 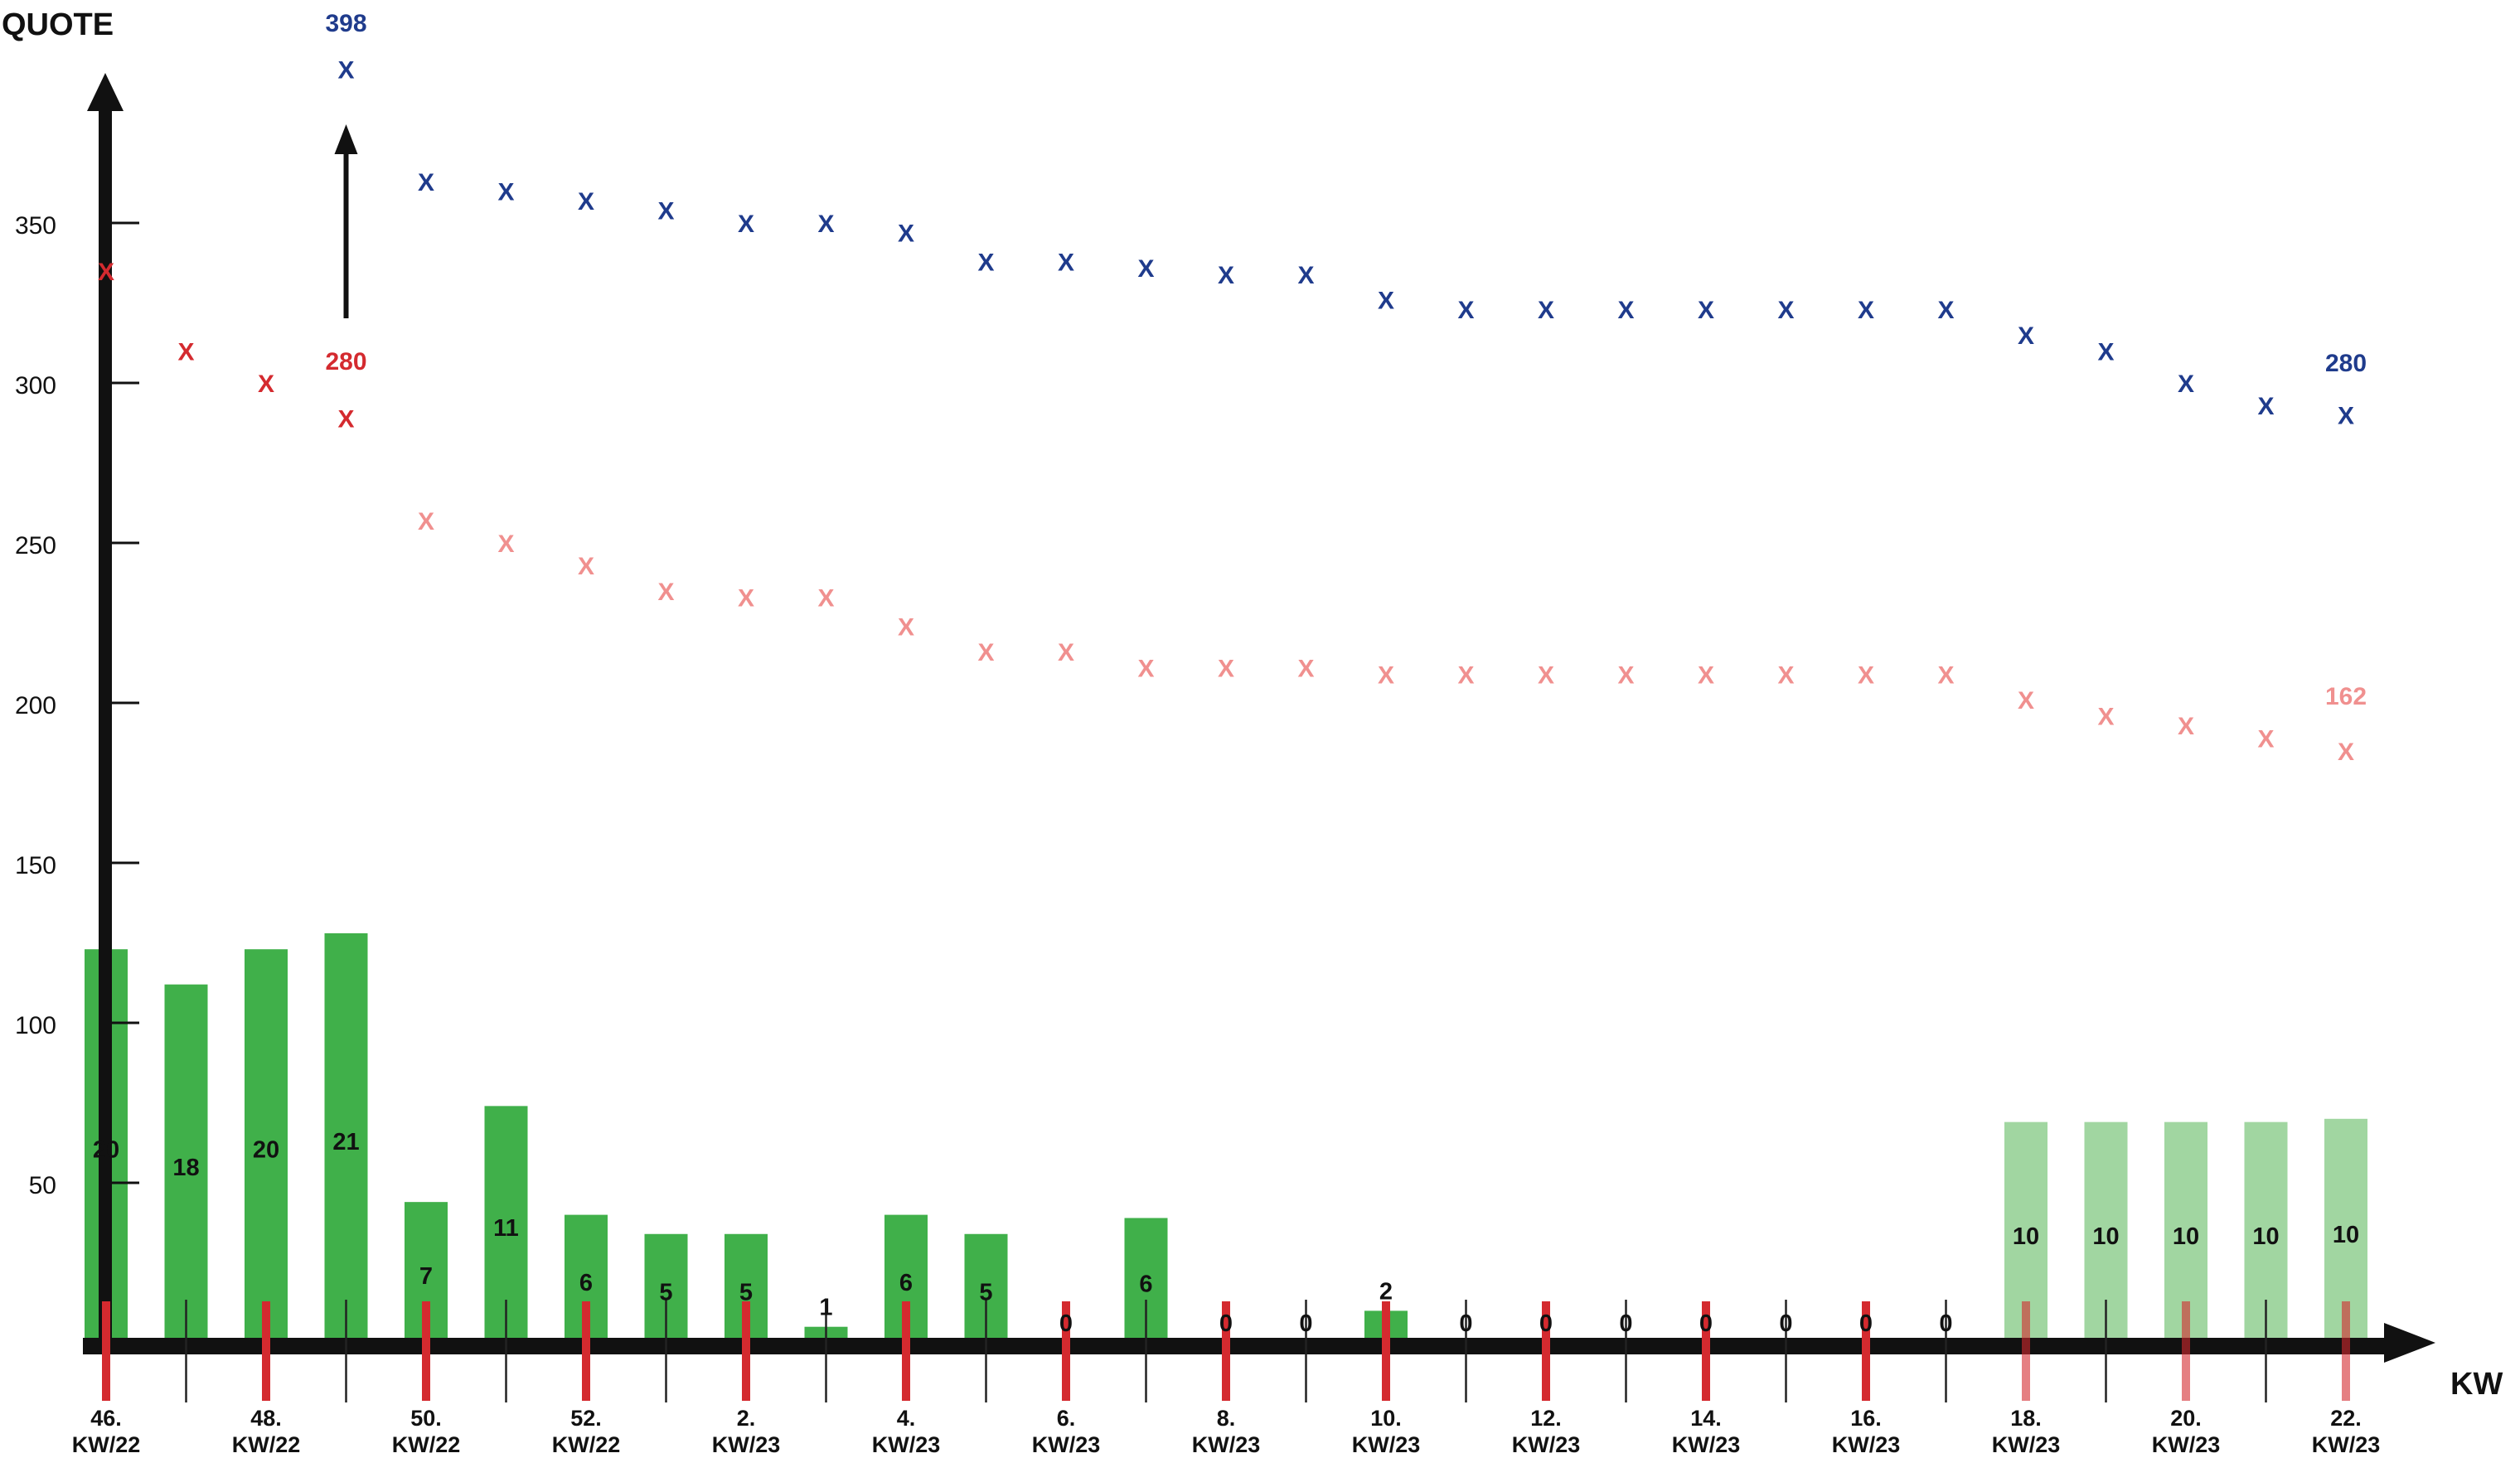 I want to click on x-tick-label-week: 6., so click(x=1066, y=1418).